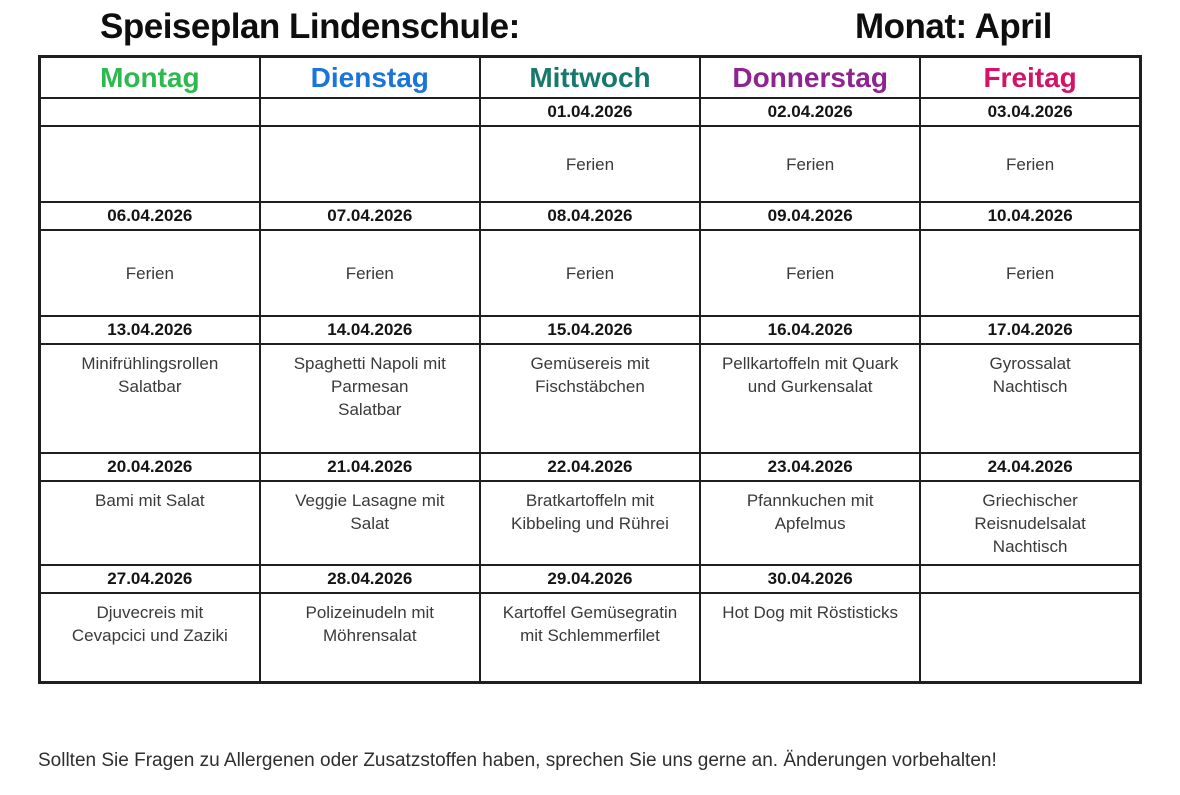  What do you see at coordinates (369, 216) in the screenshot?
I see `date-cell: 07.04.2026` at bounding box center [369, 216].